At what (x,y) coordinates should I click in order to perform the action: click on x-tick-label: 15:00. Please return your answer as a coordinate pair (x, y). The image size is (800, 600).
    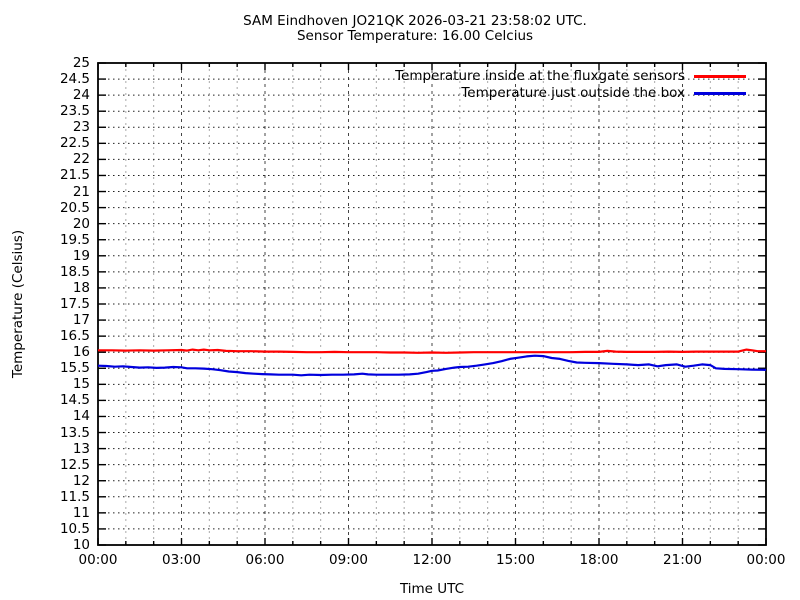
    Looking at the image, I should click on (515, 560).